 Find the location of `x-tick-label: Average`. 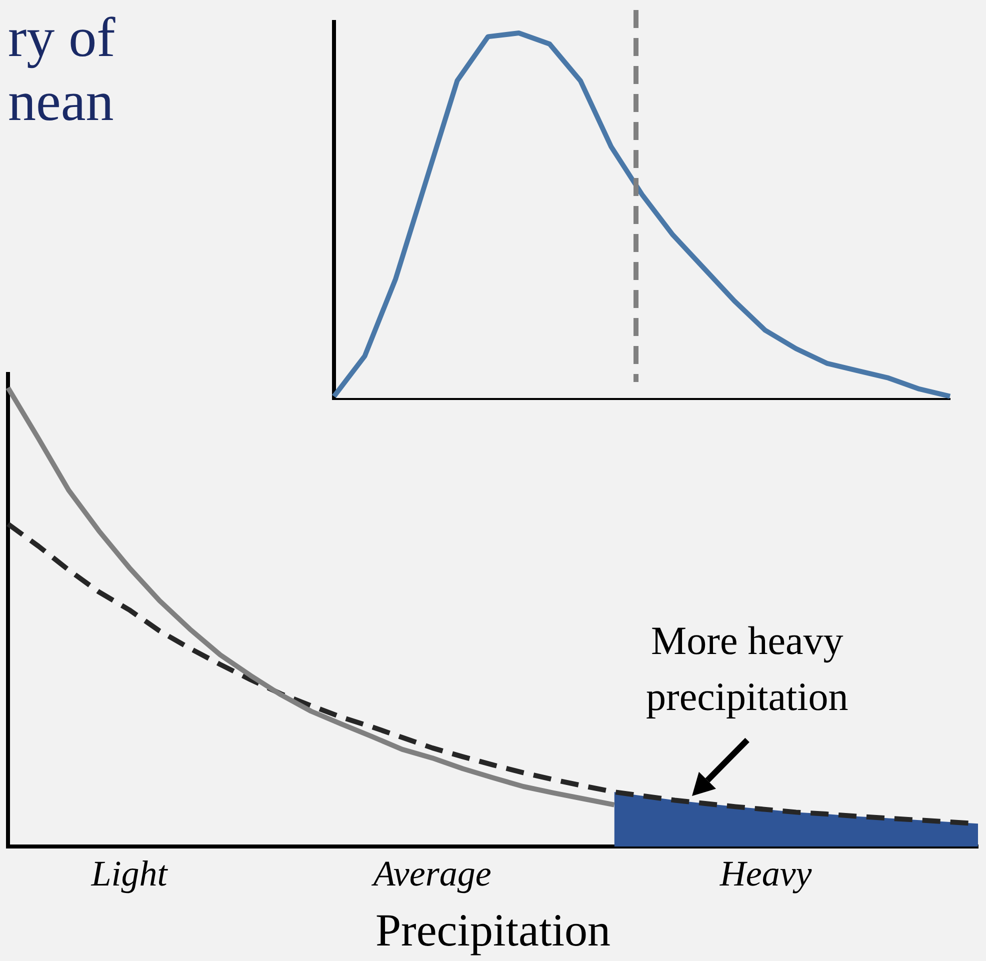

x-tick-label: Average is located at coordinates (431, 874).